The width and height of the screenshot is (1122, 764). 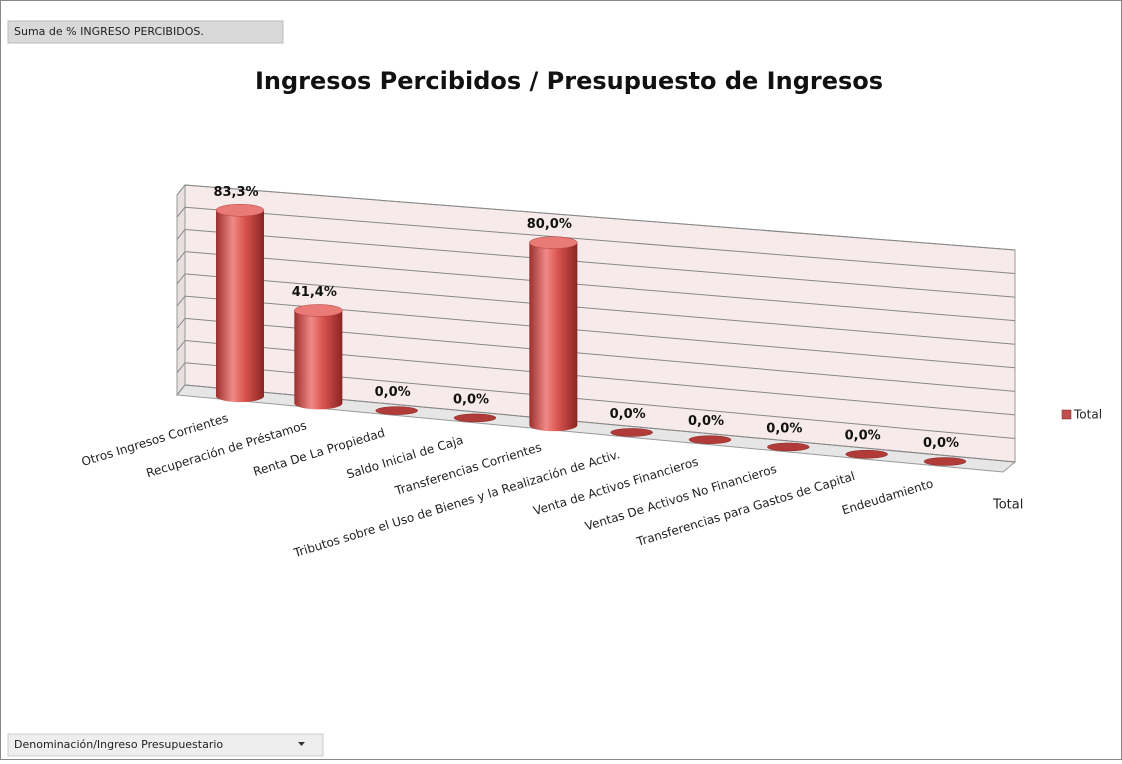 I want to click on data-label: 41,4%, so click(x=314, y=292).